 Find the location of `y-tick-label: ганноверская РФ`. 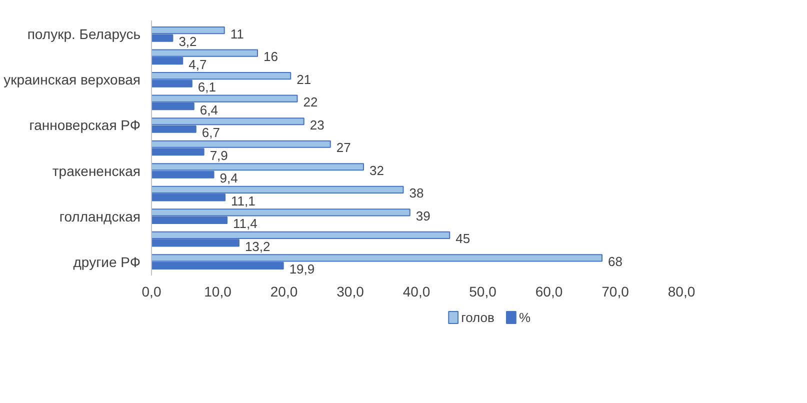

y-tick-label: ганноверская РФ is located at coordinates (85, 125).